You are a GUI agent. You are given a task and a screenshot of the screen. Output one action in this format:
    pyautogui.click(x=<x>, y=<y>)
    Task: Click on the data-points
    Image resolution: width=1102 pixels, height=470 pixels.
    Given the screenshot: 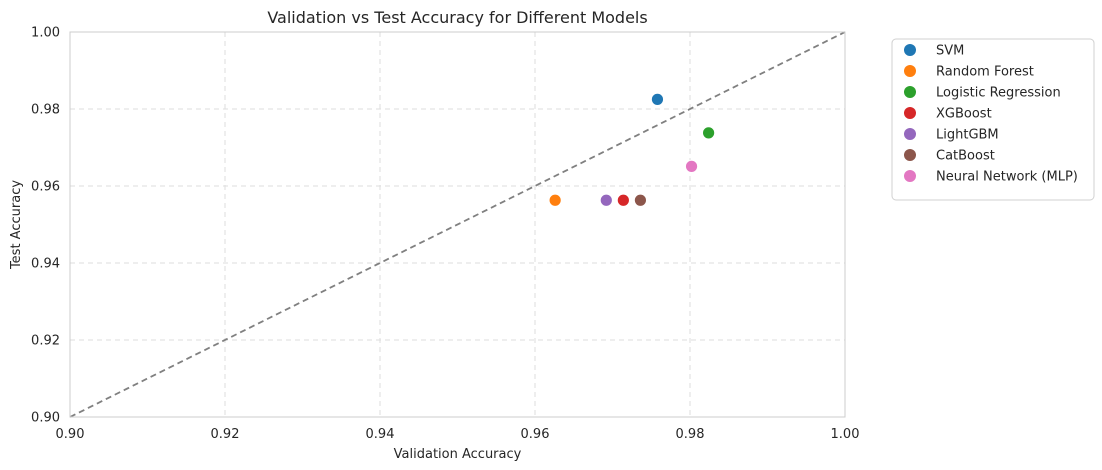 What is the action you would take?
    pyautogui.click(x=631, y=149)
    